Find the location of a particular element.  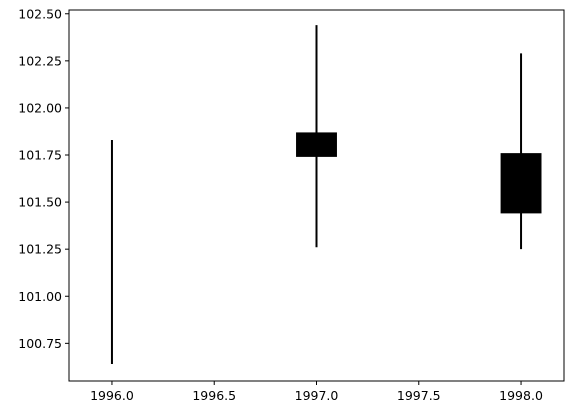

y-tick-label-2: 101.25 is located at coordinates (40, 249).